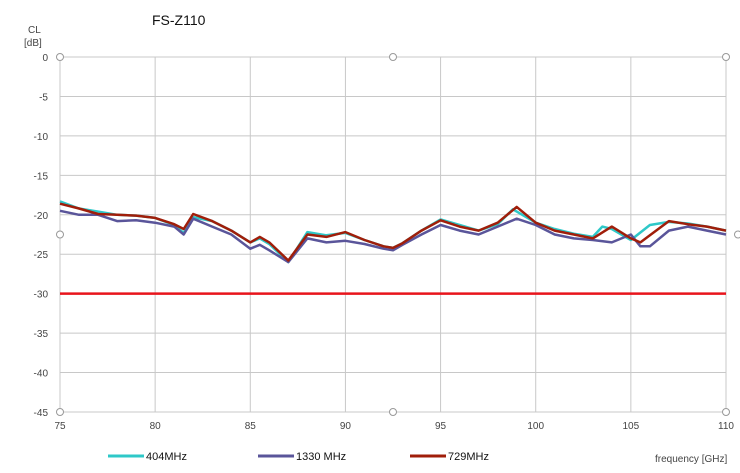 This screenshot has height=473, width=740. I want to click on x-tick-label: 80, so click(156, 426).